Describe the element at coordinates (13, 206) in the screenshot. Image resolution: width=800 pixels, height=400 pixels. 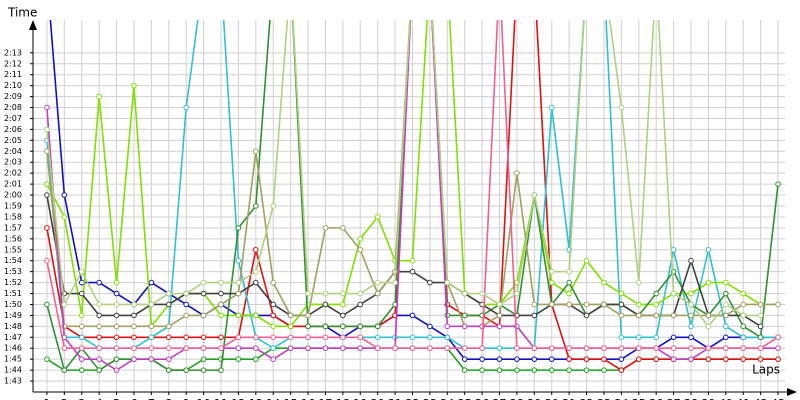
I see `y-tick-label: 1:59` at that location.